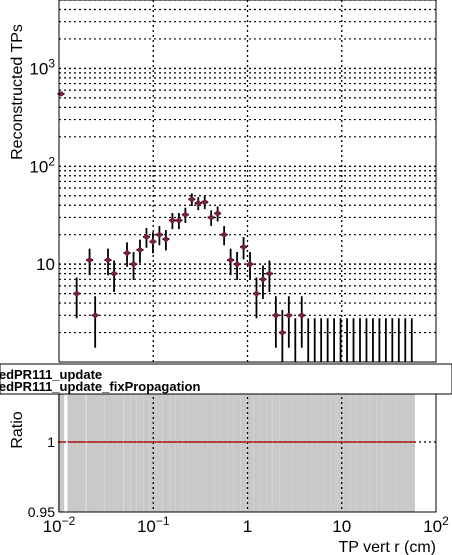 The image size is (452, 555). What do you see at coordinates (45, 264) in the screenshot?
I see `top-y-tick-label: 10` at bounding box center [45, 264].